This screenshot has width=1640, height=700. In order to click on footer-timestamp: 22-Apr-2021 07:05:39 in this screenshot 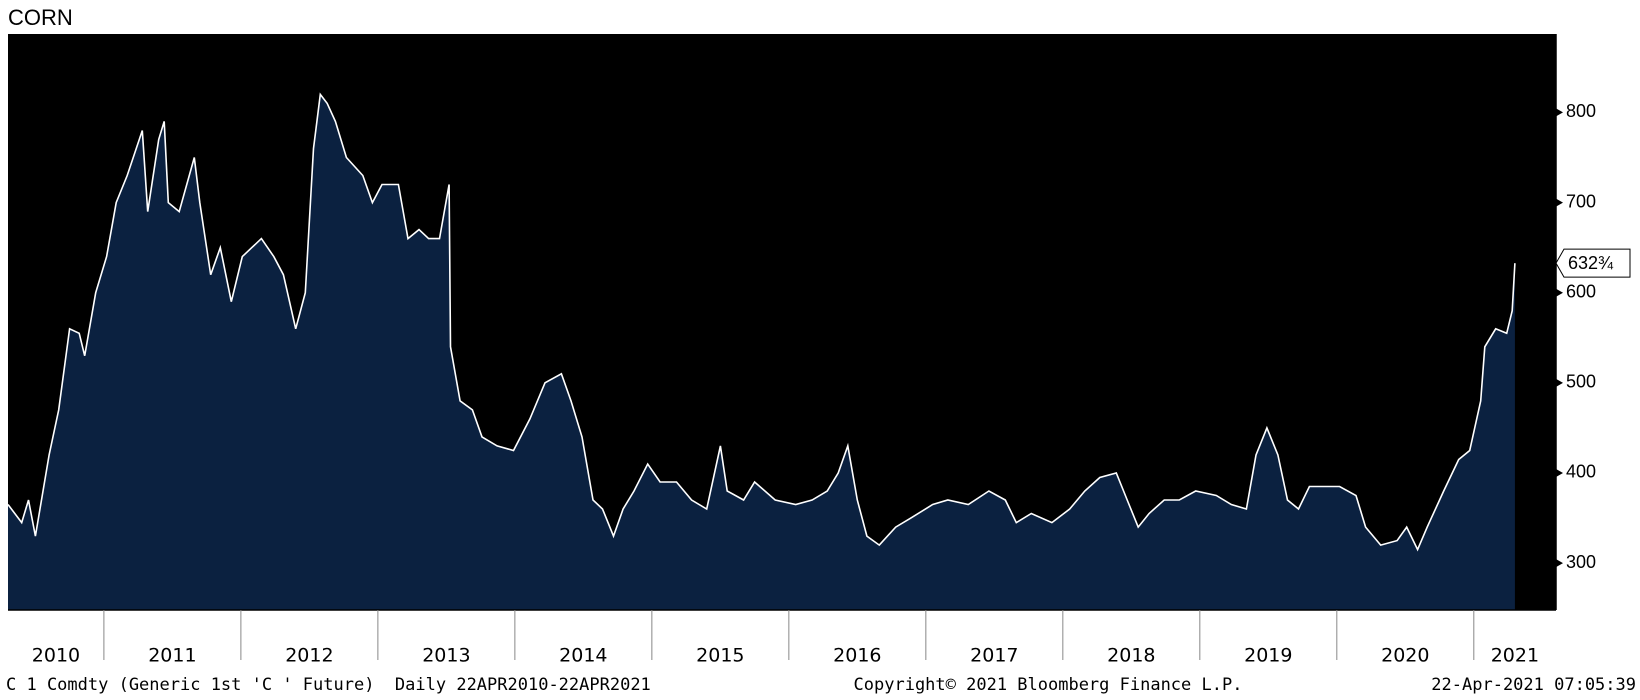, I will do `click(1533, 685)`.